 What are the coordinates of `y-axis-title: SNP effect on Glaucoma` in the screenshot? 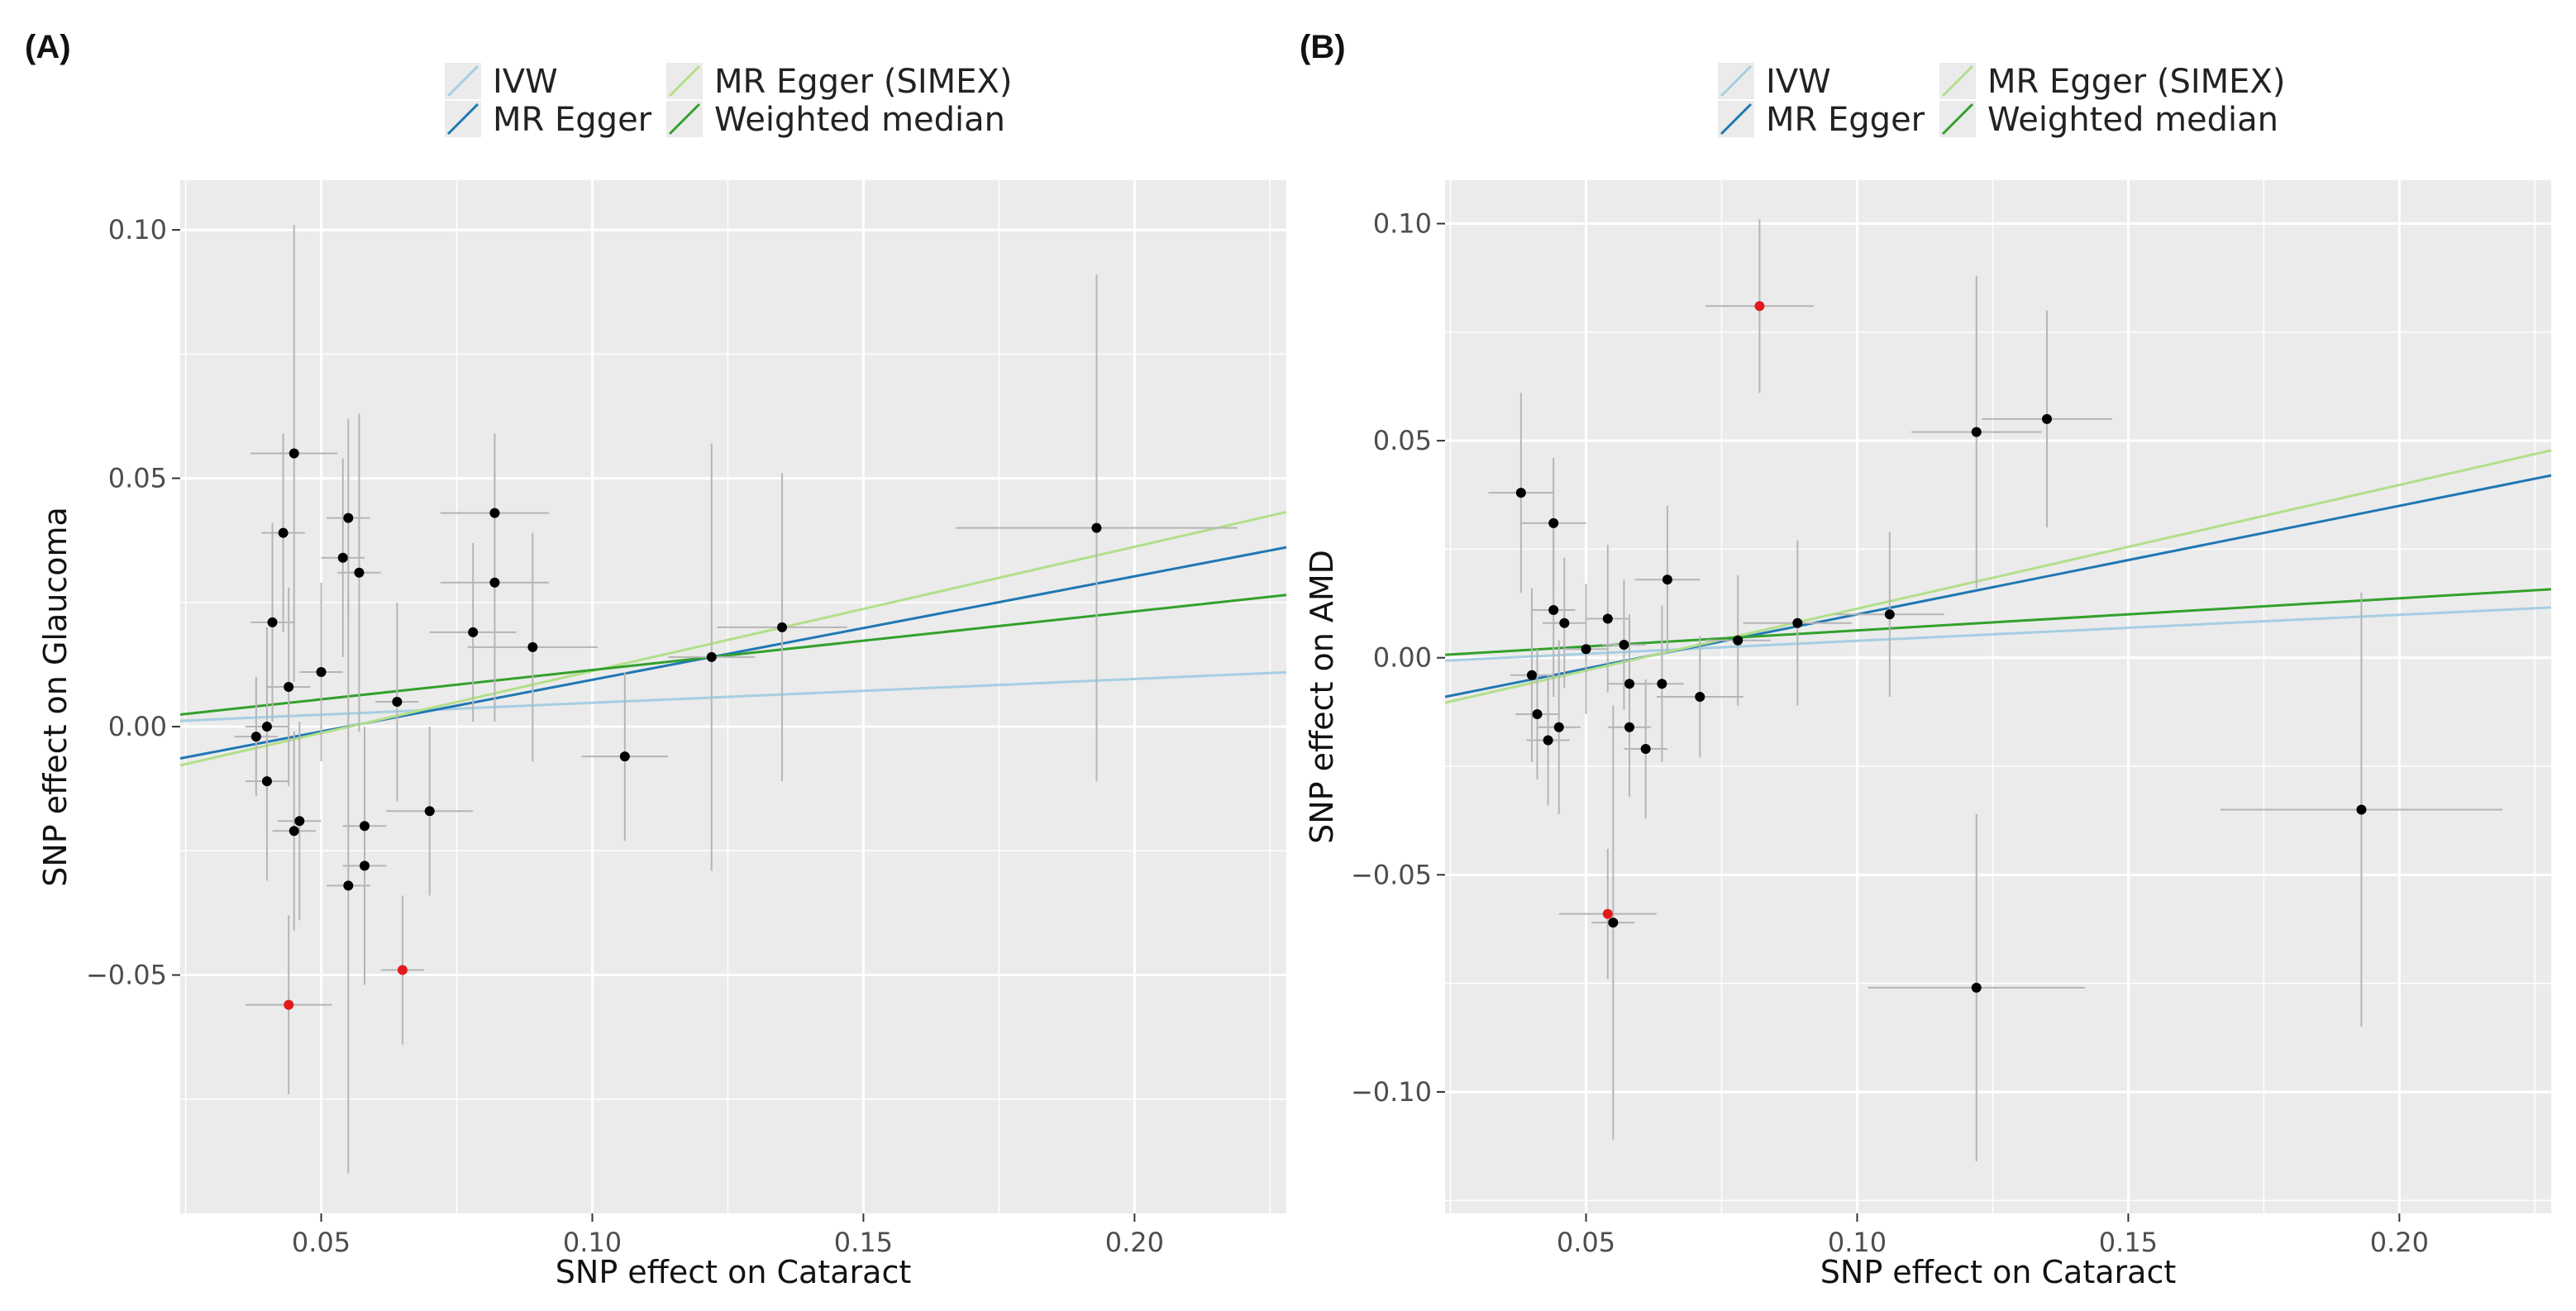 It's located at (55, 697).